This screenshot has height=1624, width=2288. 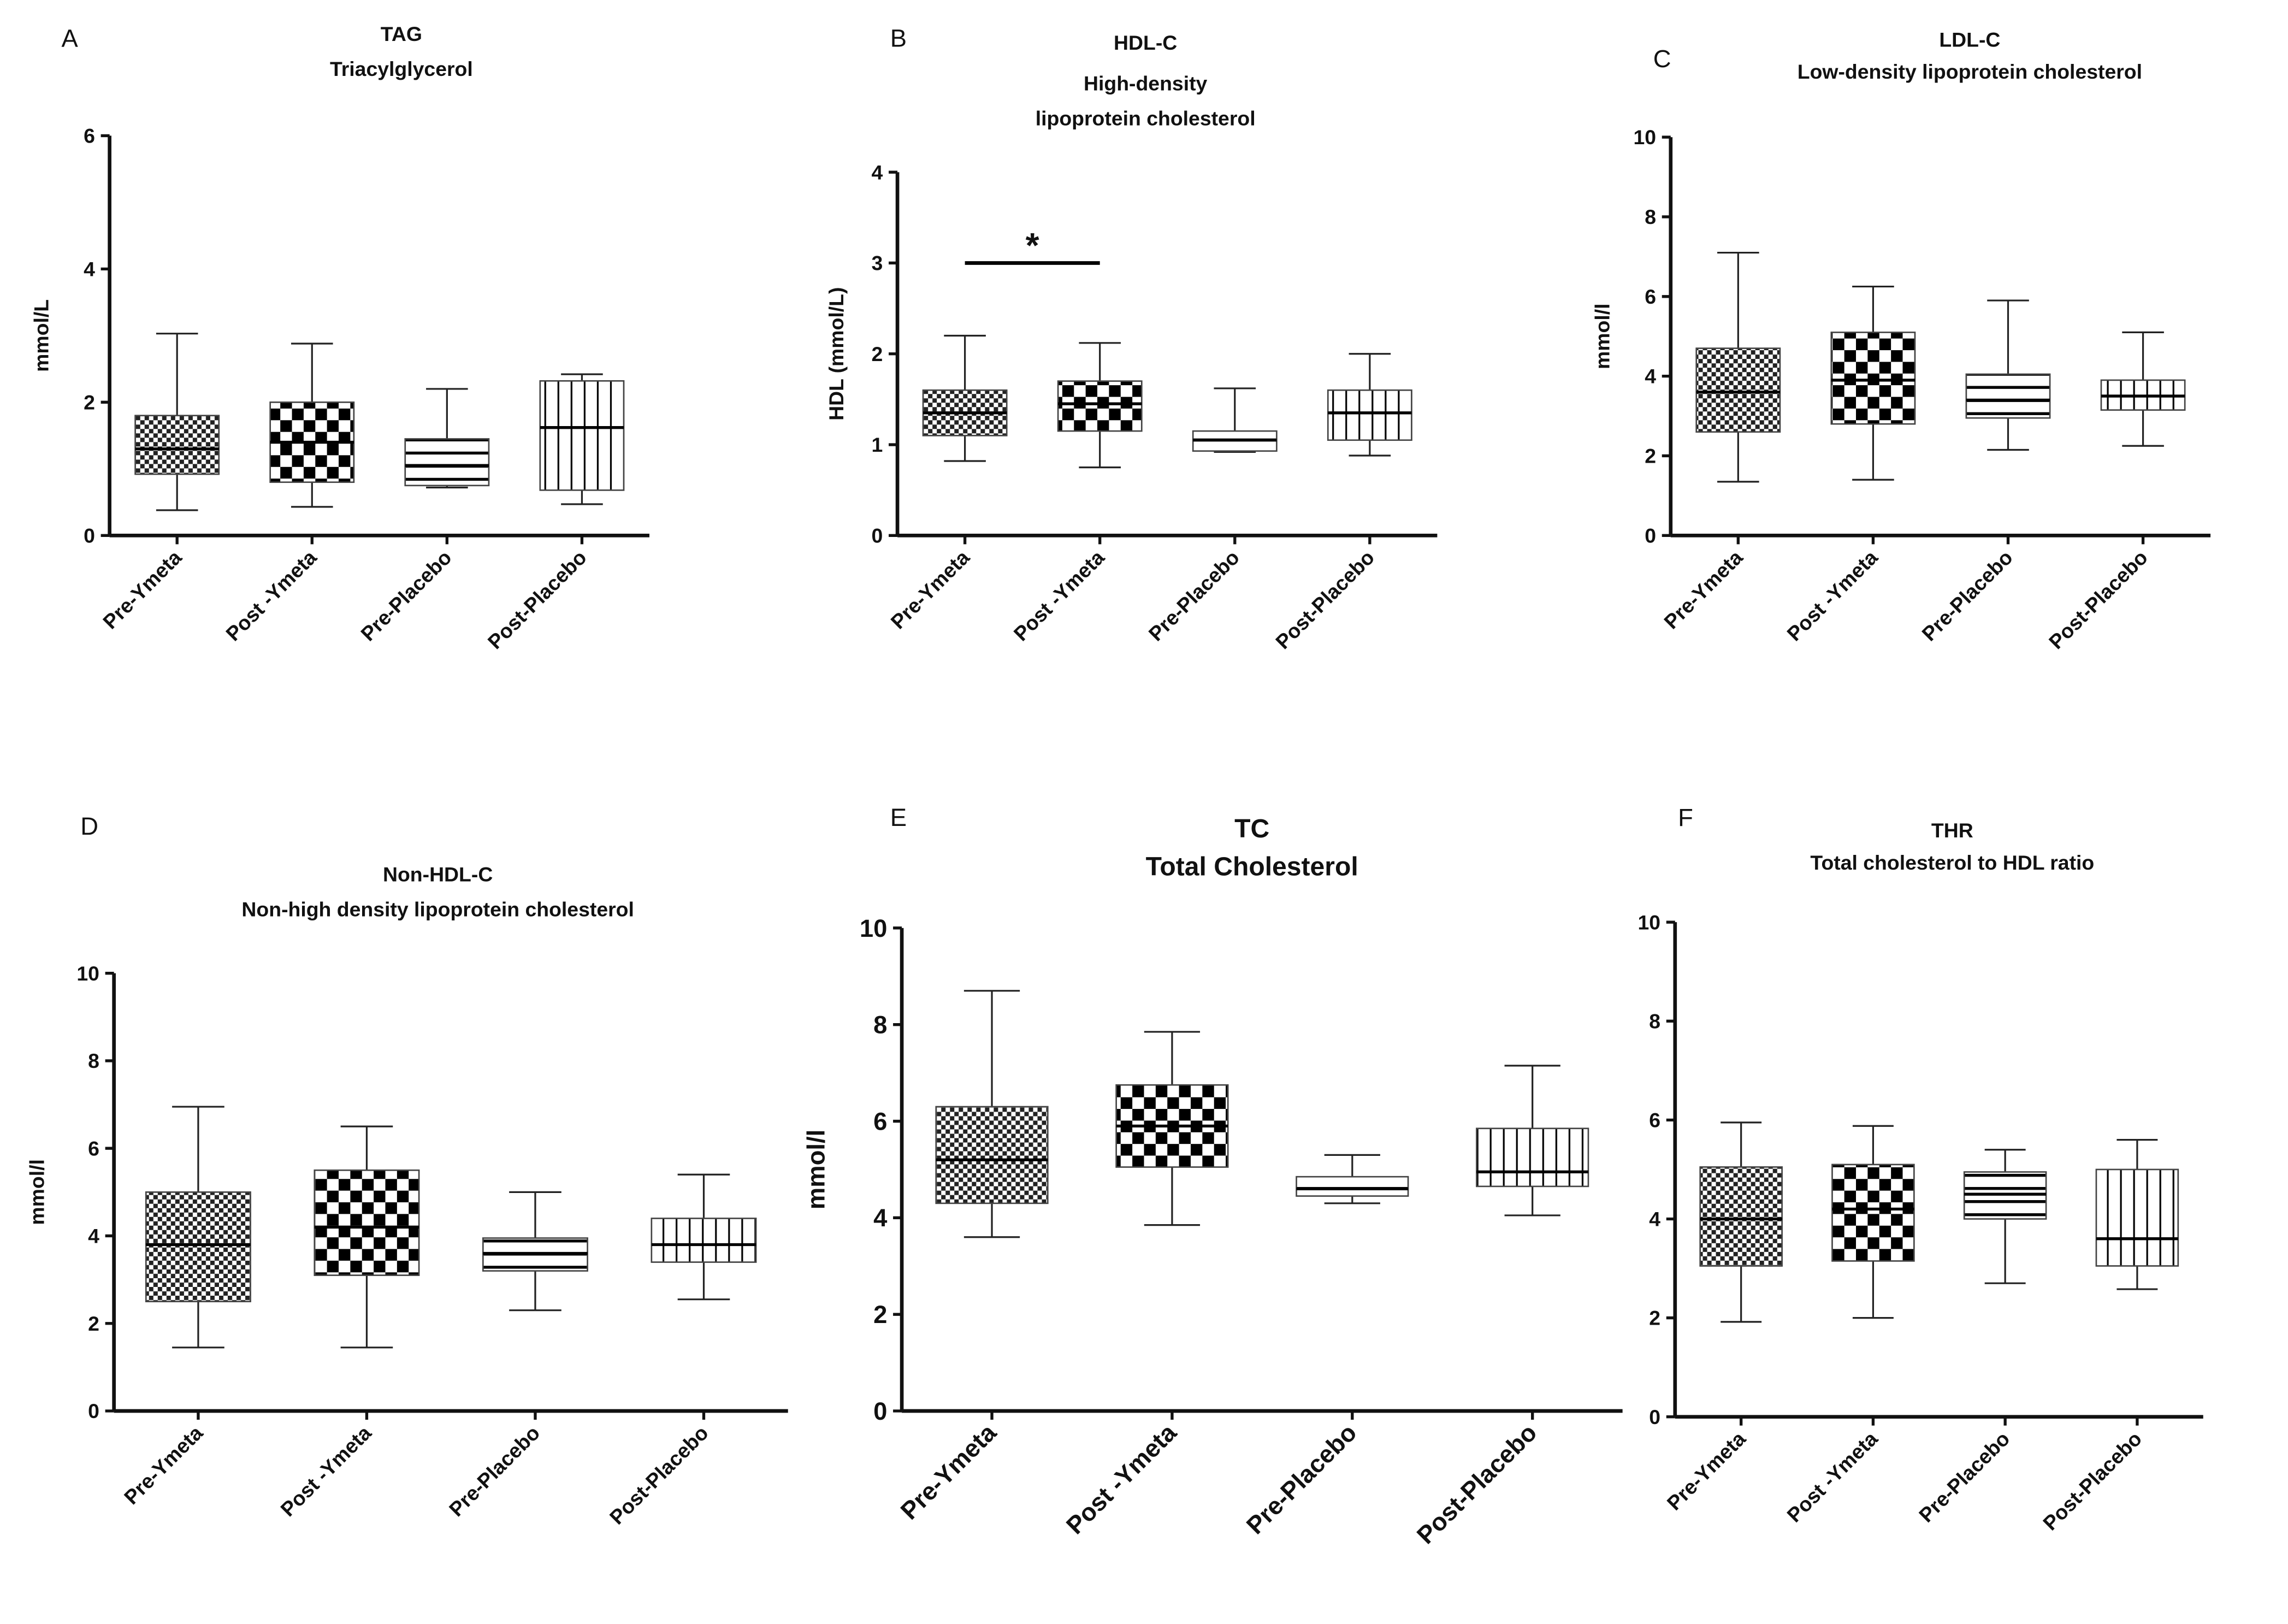 I want to click on chart-title: HDL-C, so click(x=1145, y=42).